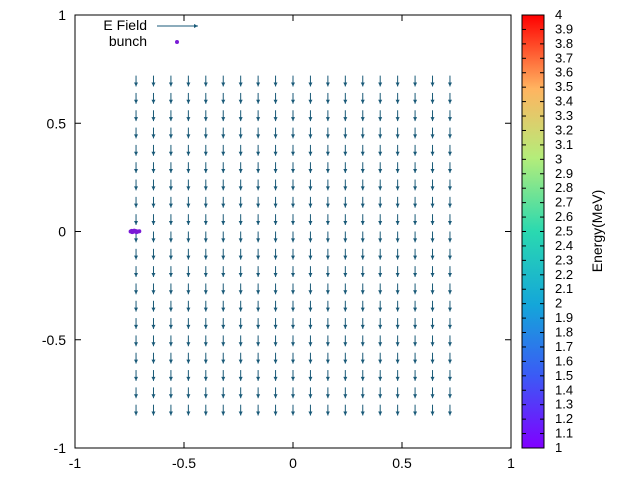 The image size is (640, 480). Describe the element at coordinates (564, 86) in the screenshot. I see `colorbar-tick-label: 3.5` at that location.